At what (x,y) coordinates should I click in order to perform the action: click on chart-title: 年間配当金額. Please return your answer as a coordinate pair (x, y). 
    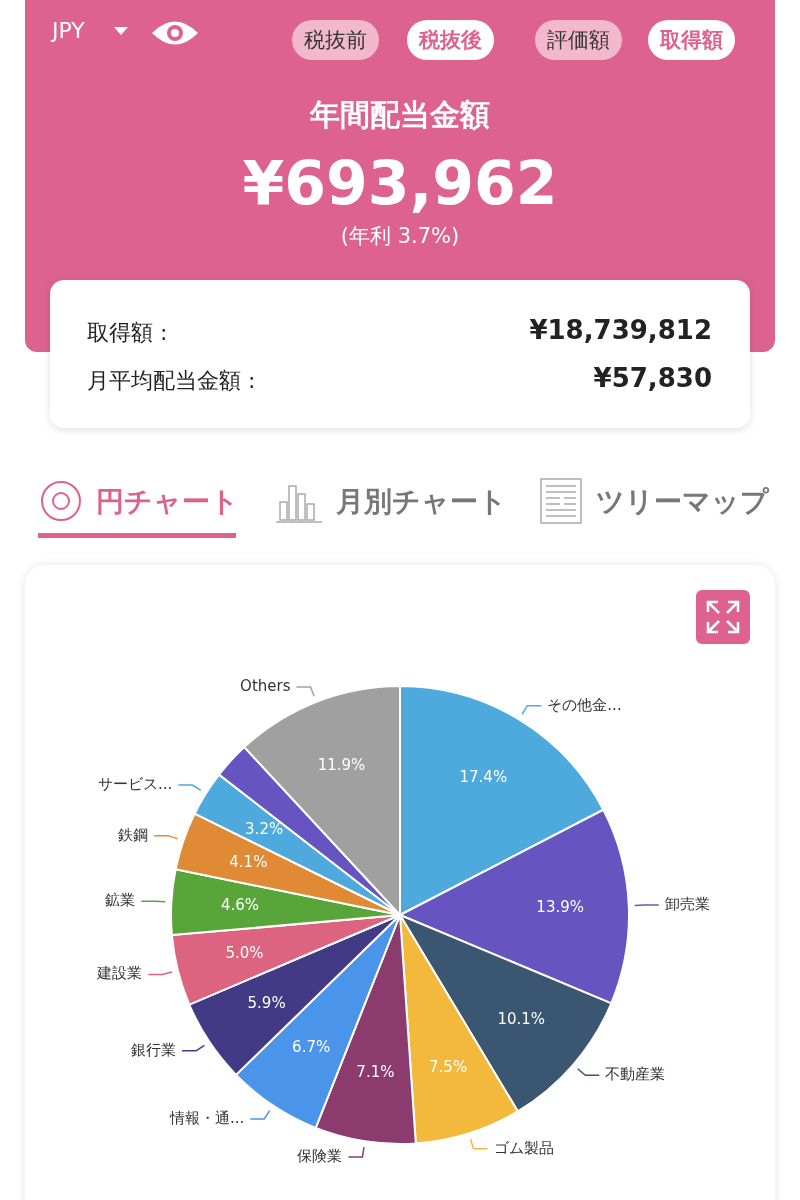
    Looking at the image, I should click on (399, 115).